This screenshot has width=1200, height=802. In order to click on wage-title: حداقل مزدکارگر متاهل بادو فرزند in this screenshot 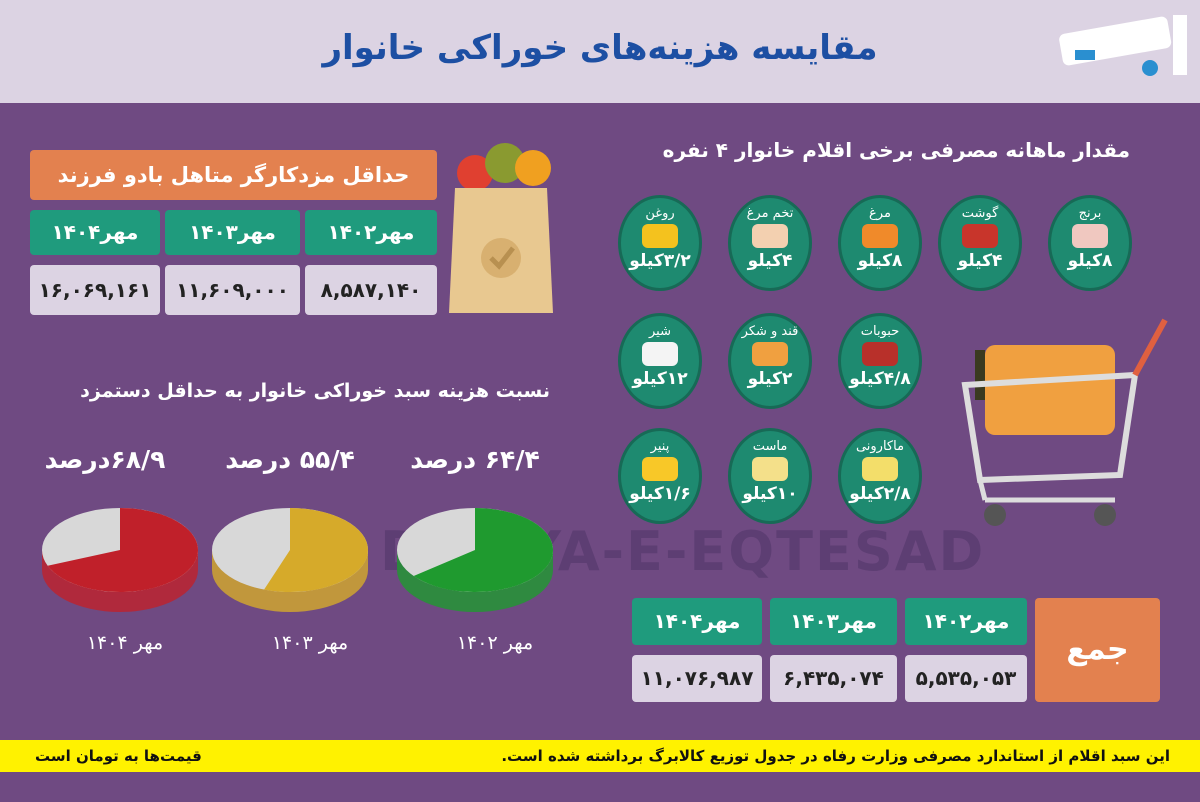, I will do `click(233, 175)`.